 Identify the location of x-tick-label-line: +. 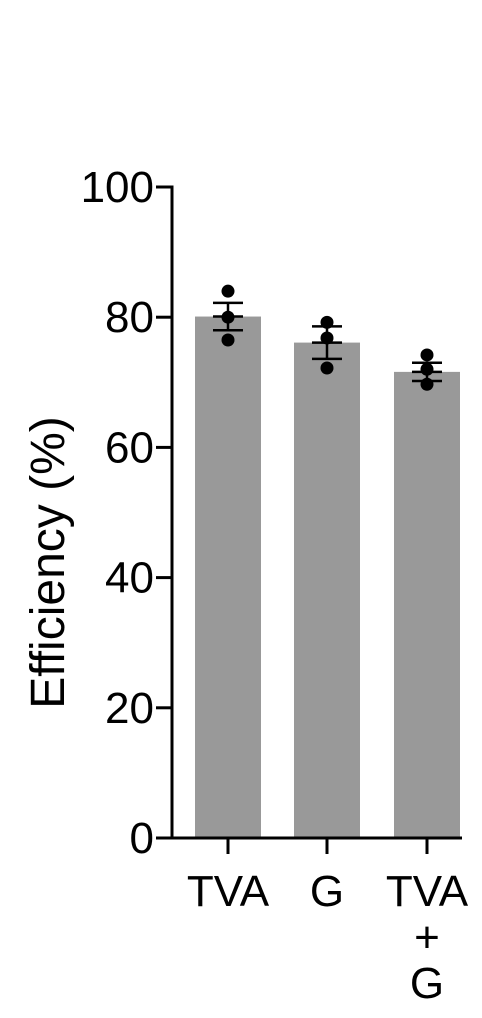
(427, 937).